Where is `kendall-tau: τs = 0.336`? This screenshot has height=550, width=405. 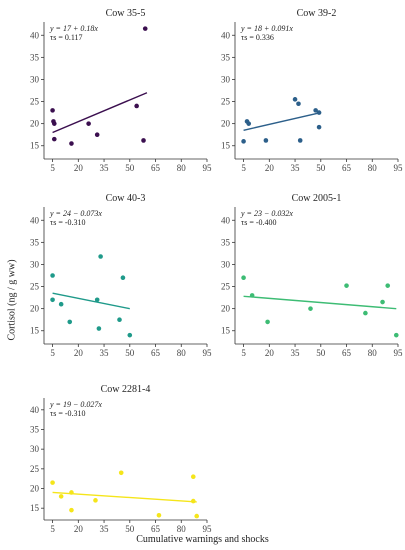 kendall-tau: τs = 0.336 is located at coordinates (257, 37).